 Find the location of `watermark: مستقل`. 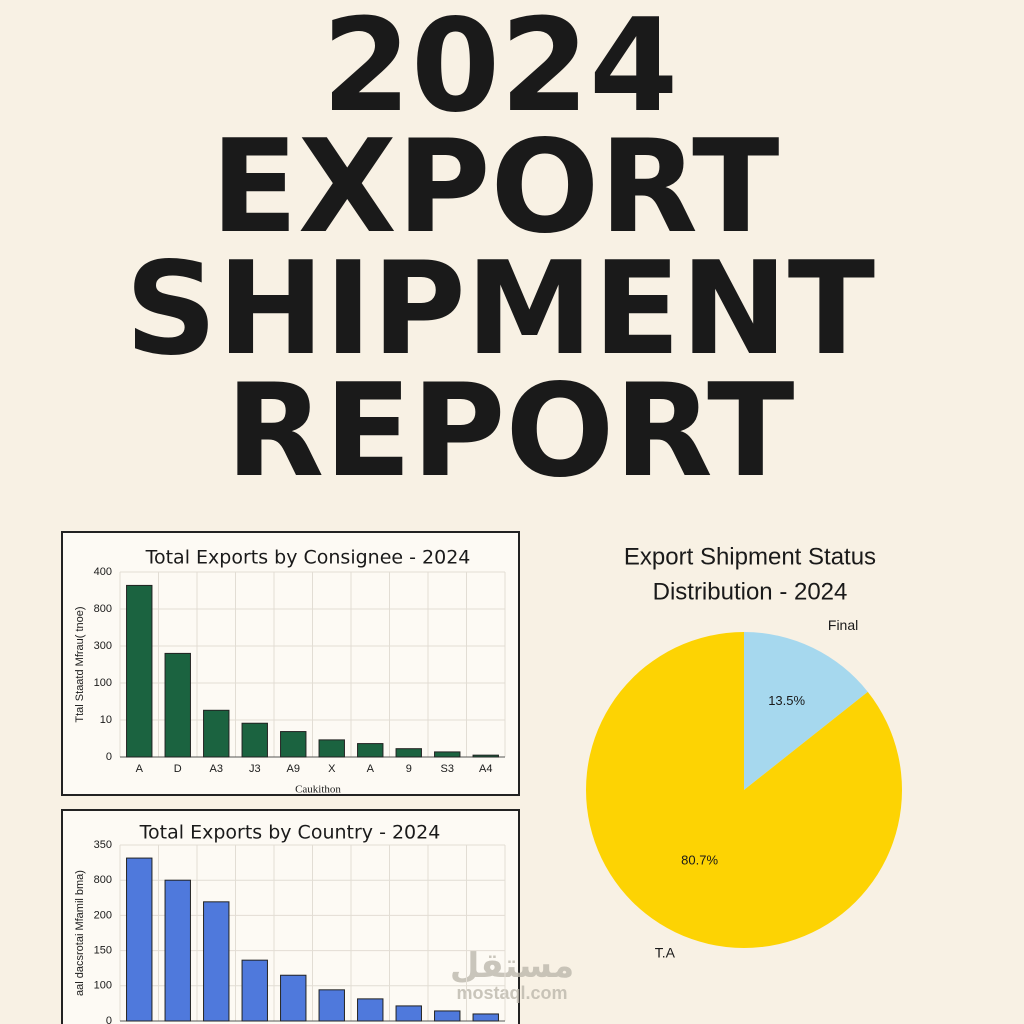

watermark: مستقل is located at coordinates (512, 966).